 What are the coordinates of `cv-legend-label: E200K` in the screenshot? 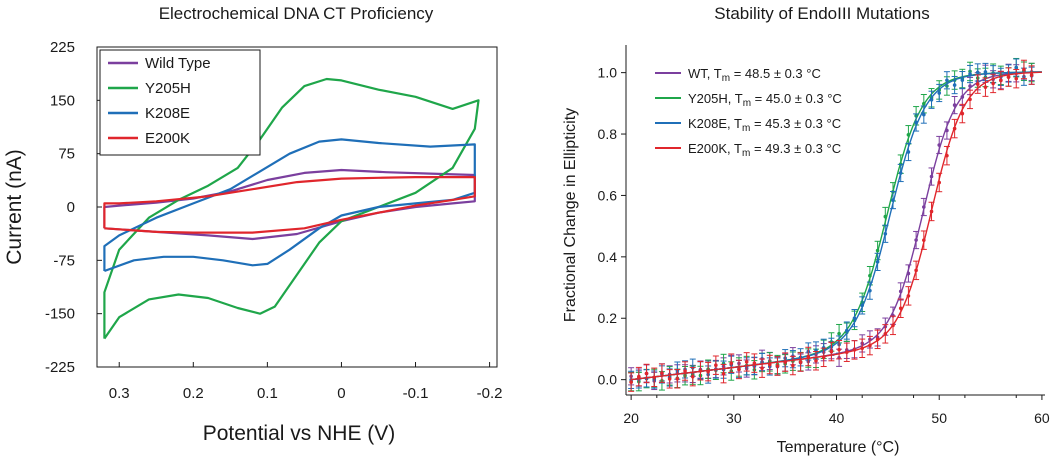 It's located at (167, 138).